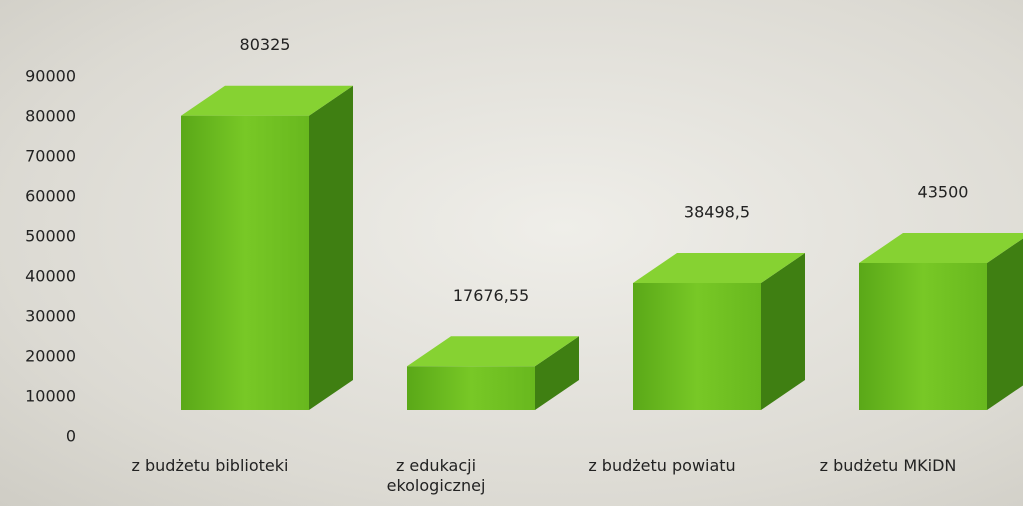 This screenshot has height=506, width=1023. Describe the element at coordinates (210, 465) in the screenshot. I see `x-tick-label: z budżetu biblioteki` at that location.